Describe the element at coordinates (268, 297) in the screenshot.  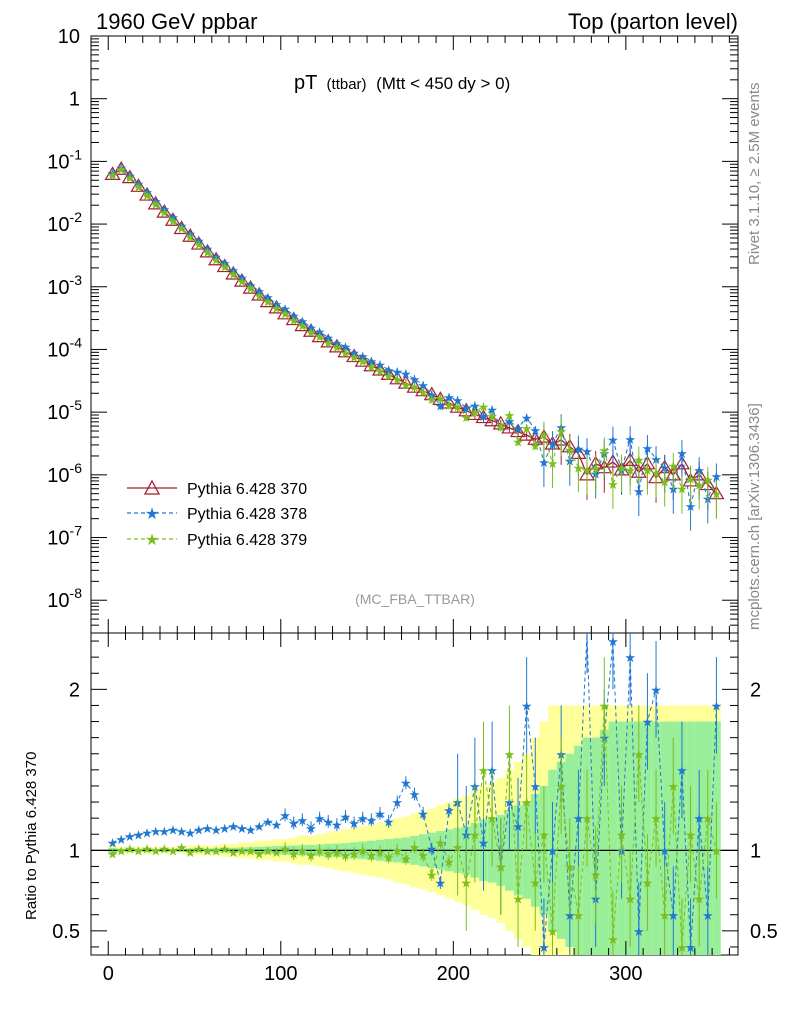
I see `point-main-1-18: ★` at that location.